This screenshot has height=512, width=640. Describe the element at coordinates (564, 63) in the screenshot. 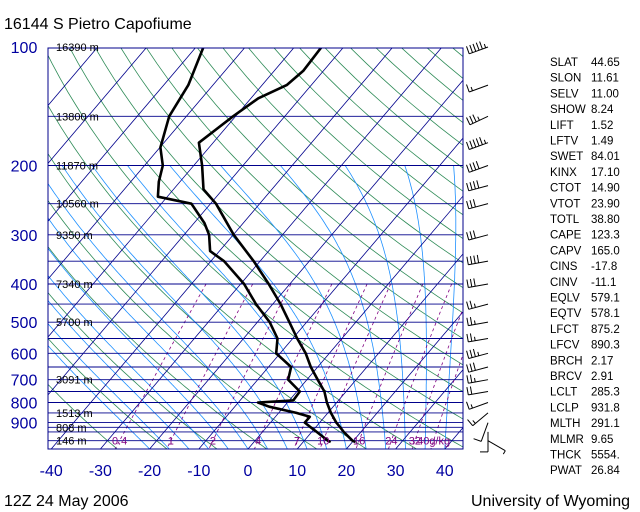

I see `index-label: SLAT` at that location.